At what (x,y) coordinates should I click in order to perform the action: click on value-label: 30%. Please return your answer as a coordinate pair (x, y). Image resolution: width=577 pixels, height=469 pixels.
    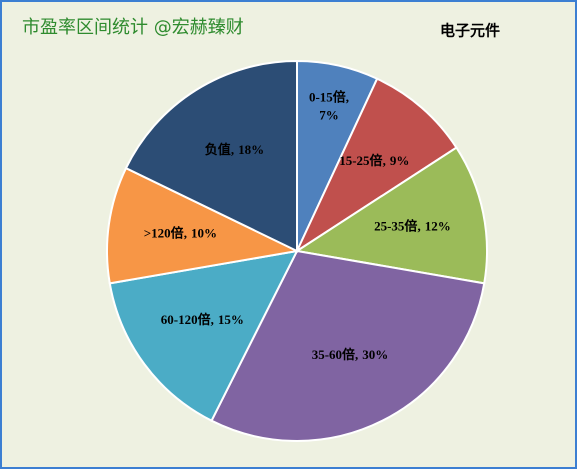
    Looking at the image, I should click on (375, 354).